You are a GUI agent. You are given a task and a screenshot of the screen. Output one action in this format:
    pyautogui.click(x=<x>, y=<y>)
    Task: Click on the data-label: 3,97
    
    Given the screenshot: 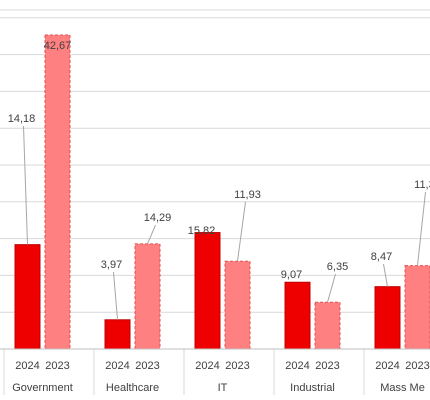 What is the action you would take?
    pyautogui.click(x=111, y=265)
    